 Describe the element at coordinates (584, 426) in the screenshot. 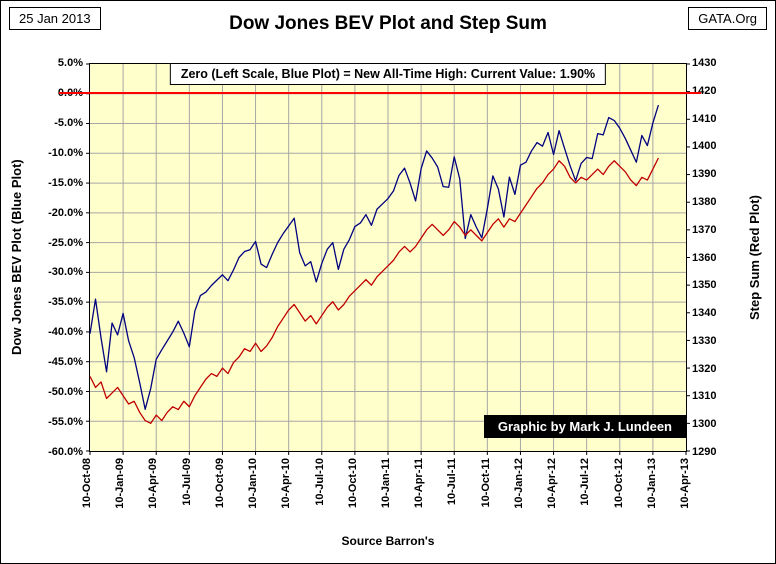

I see `credit-badge: Graphic by Mark J. Lundeen` at that location.